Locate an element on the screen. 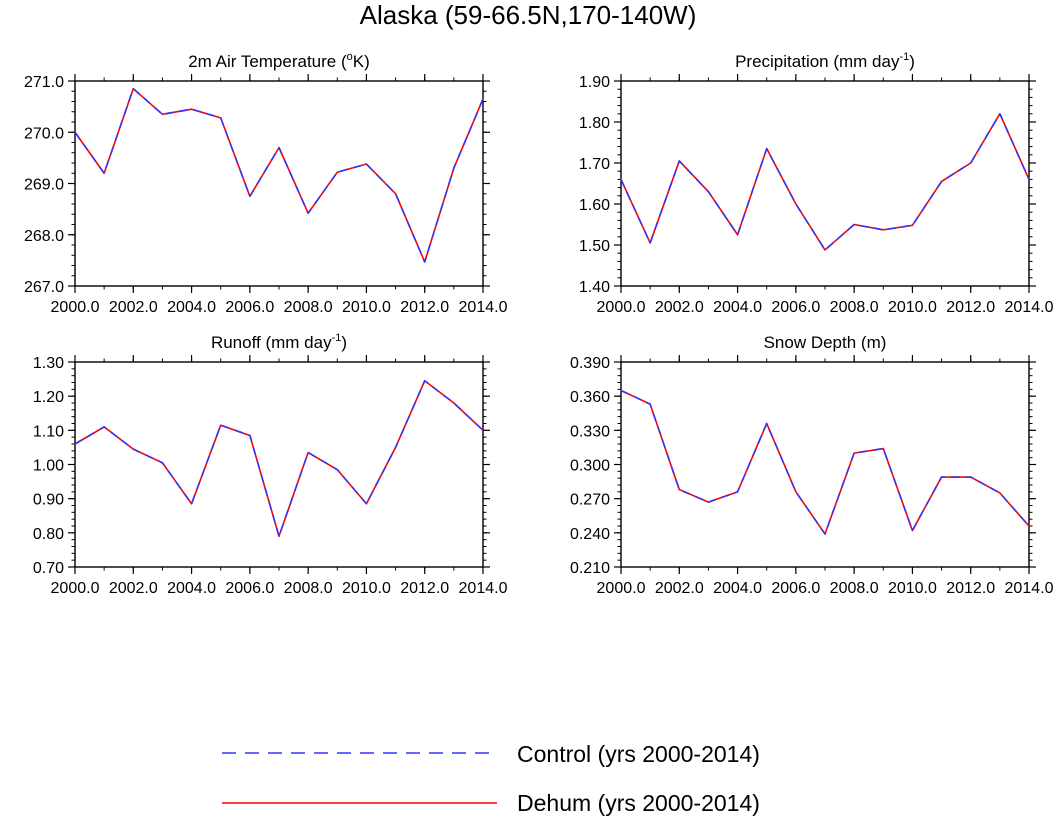  panel-title-superscript: -1 is located at coordinates (337, 338).